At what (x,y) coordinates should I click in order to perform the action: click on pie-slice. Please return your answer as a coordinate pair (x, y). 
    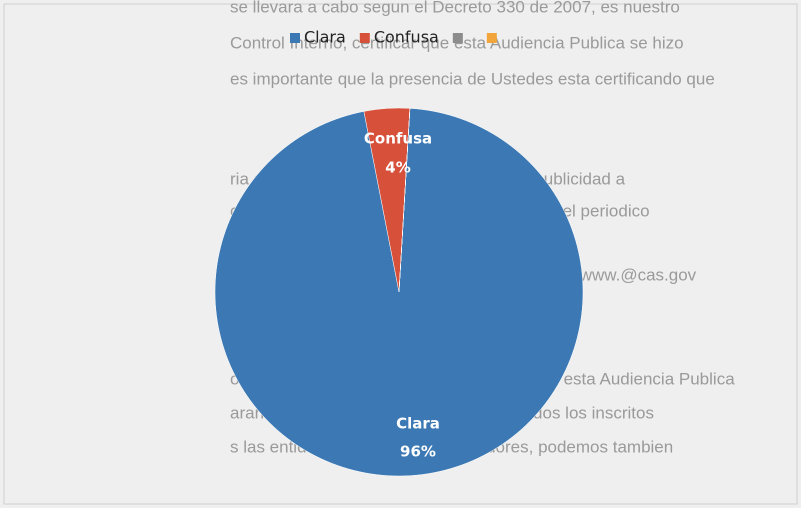
    Looking at the image, I should click on (404, 200).